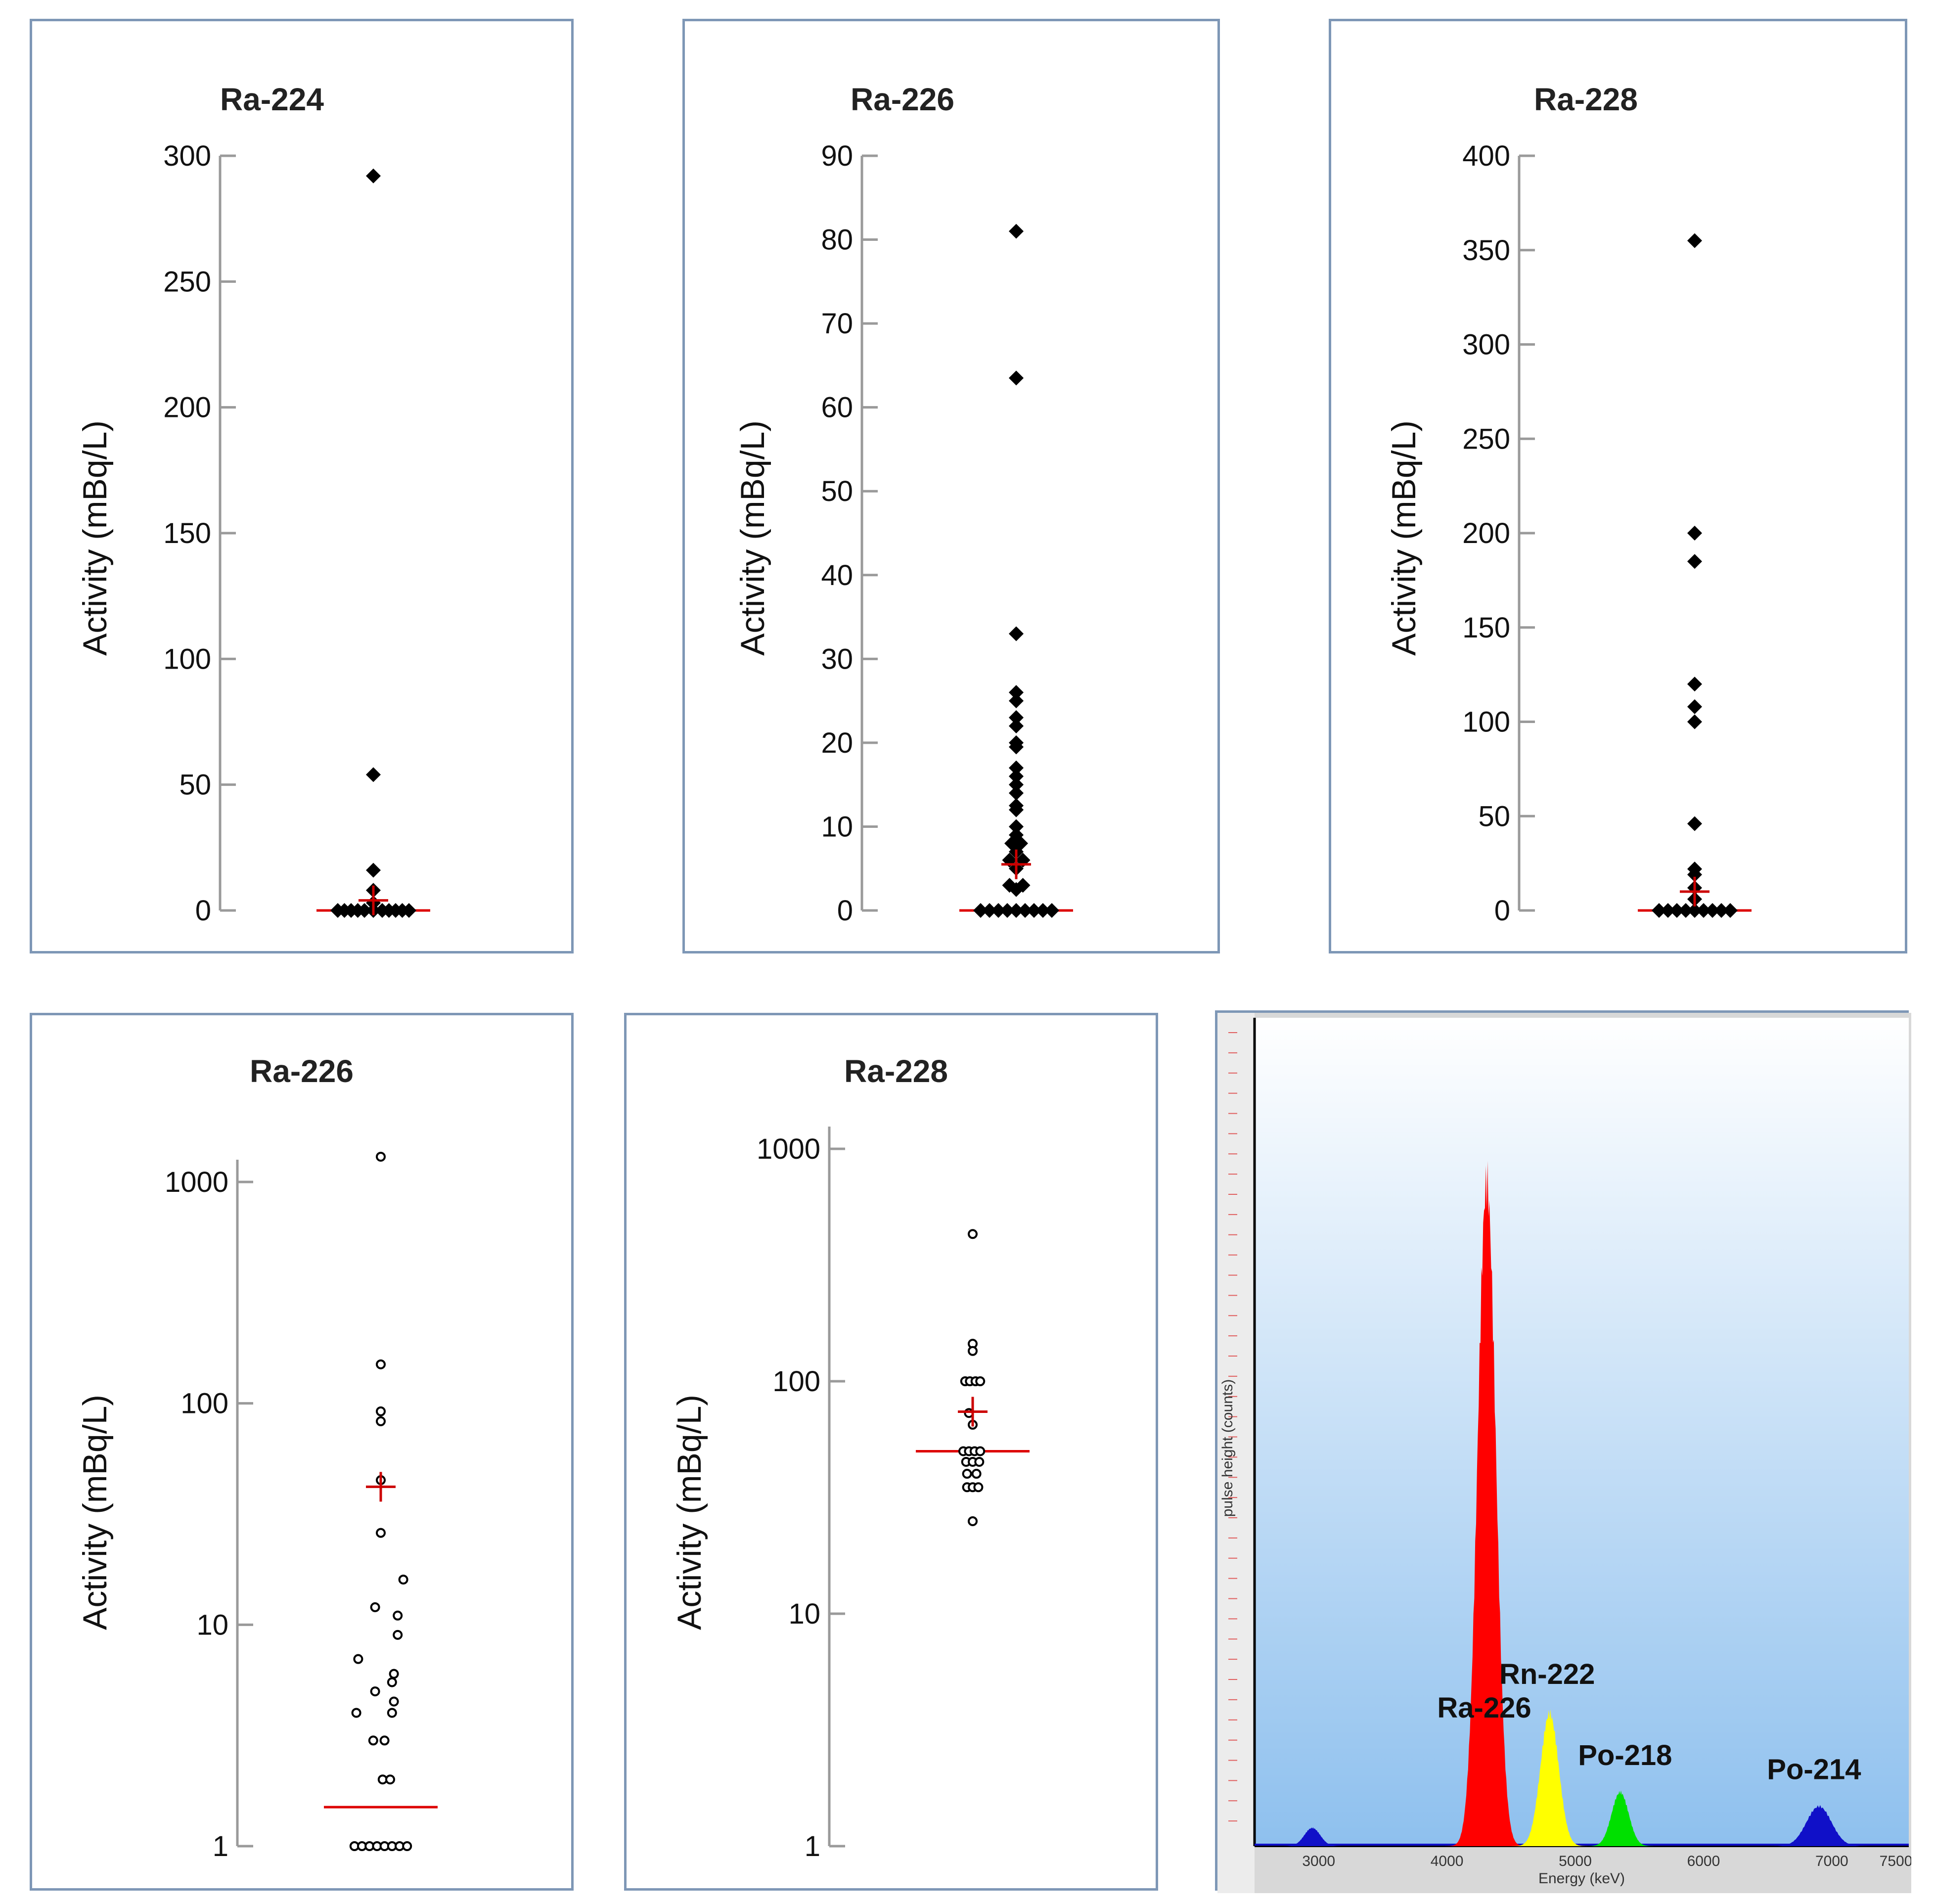 Image resolution: width=1934 pixels, height=1904 pixels. Describe the element at coordinates (272, 99) in the screenshot. I see `chart-title: Ra-224` at that location.